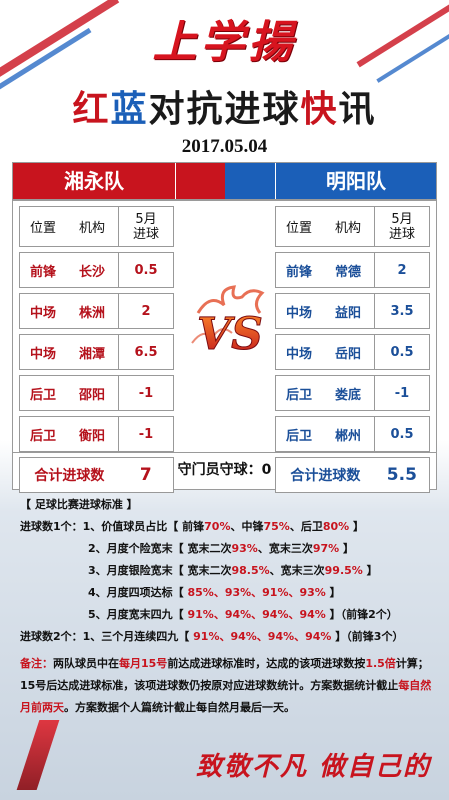  I want to click on headline-part: 对抗进球, so click(224, 109).